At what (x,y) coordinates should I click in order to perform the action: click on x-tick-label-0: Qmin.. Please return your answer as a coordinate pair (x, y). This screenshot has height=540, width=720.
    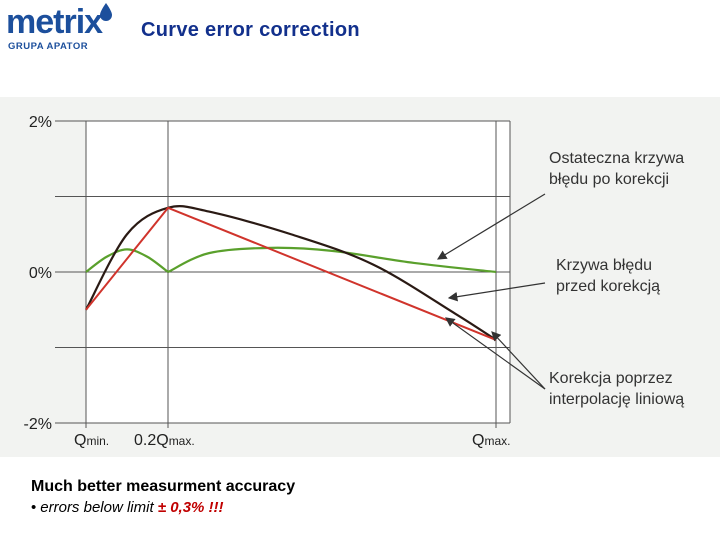
    Looking at the image, I should click on (91, 440).